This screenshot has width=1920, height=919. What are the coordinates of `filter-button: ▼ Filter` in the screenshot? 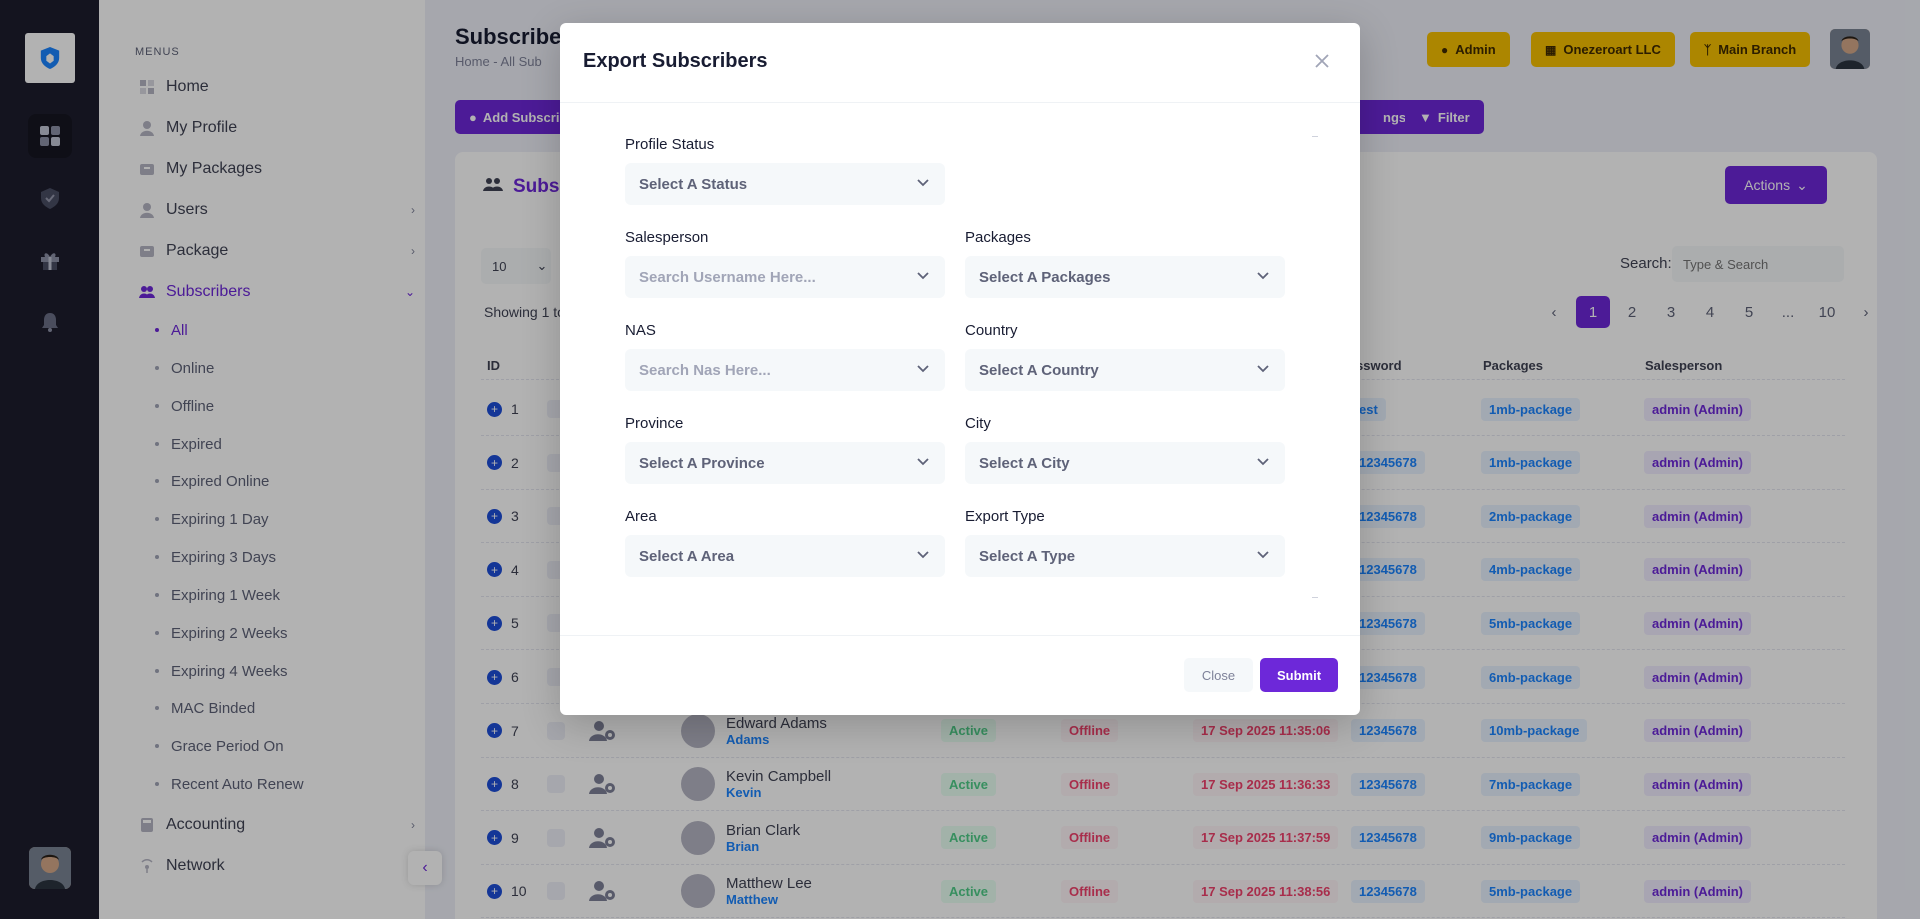 It's located at (1444, 117).